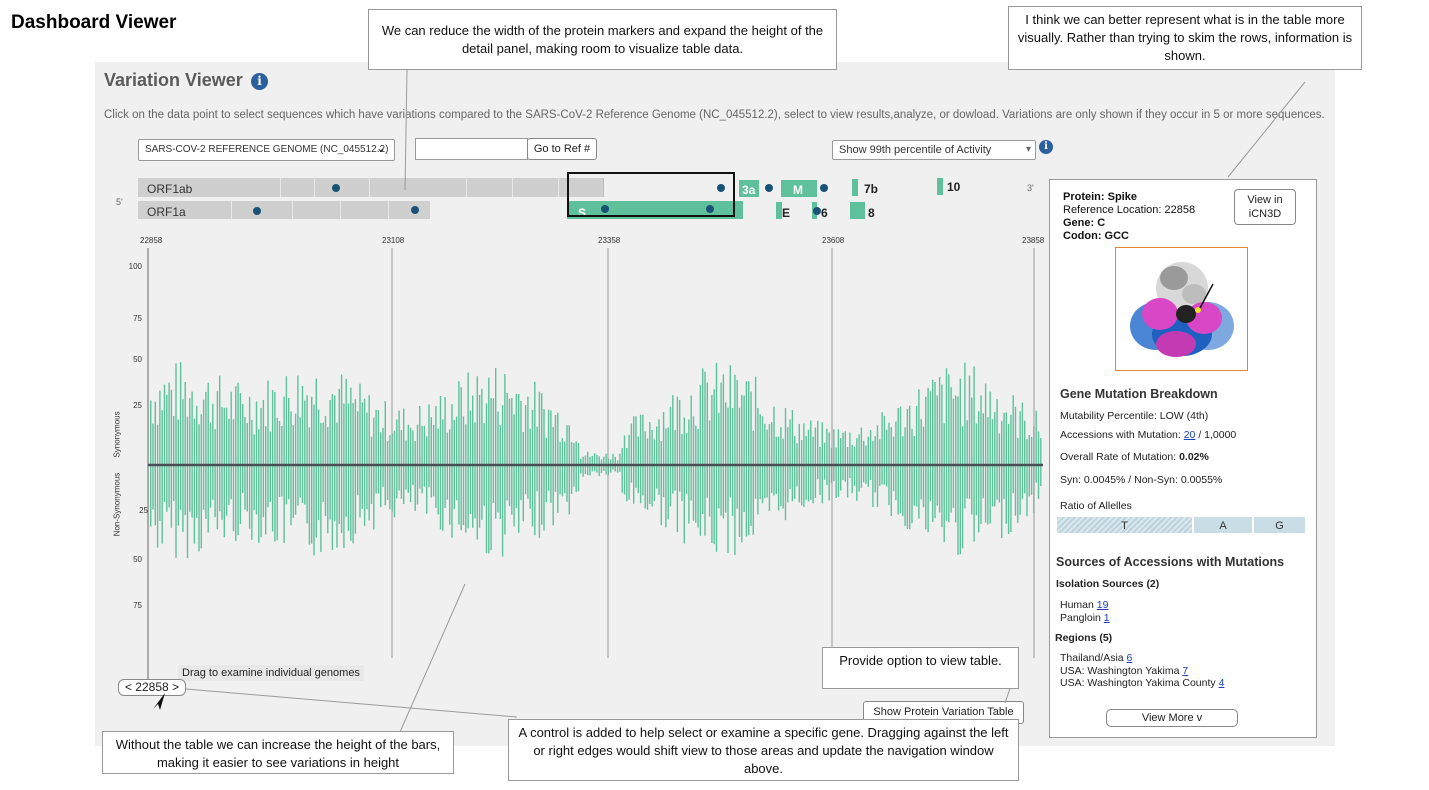 Image resolution: width=1429 pixels, height=790 pixels. I want to click on source-count-link: 19, so click(1102, 605).